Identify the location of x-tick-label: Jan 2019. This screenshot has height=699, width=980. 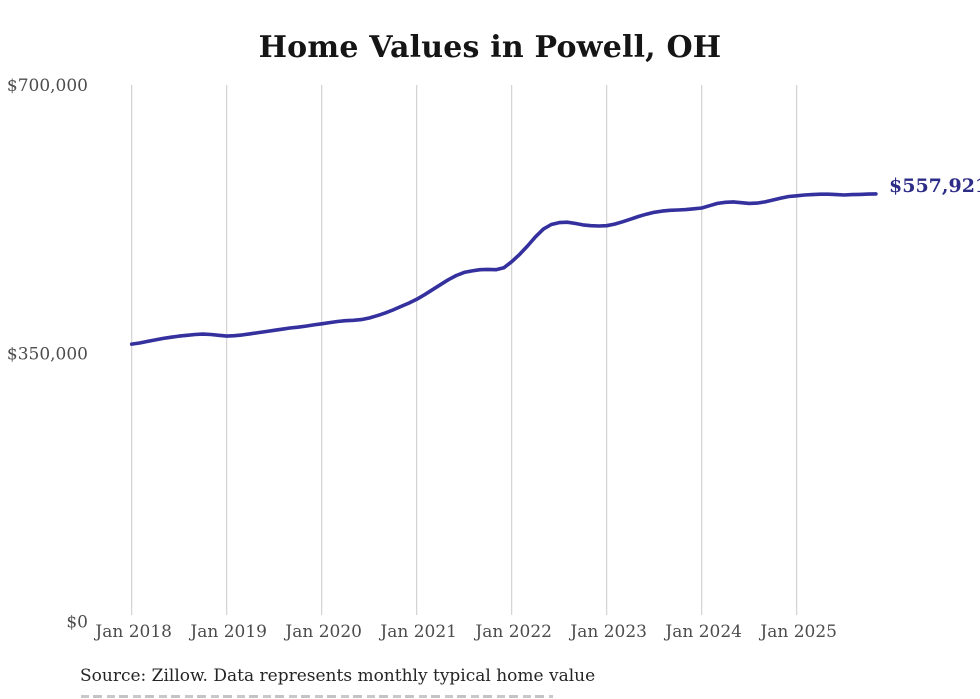
(227, 632).